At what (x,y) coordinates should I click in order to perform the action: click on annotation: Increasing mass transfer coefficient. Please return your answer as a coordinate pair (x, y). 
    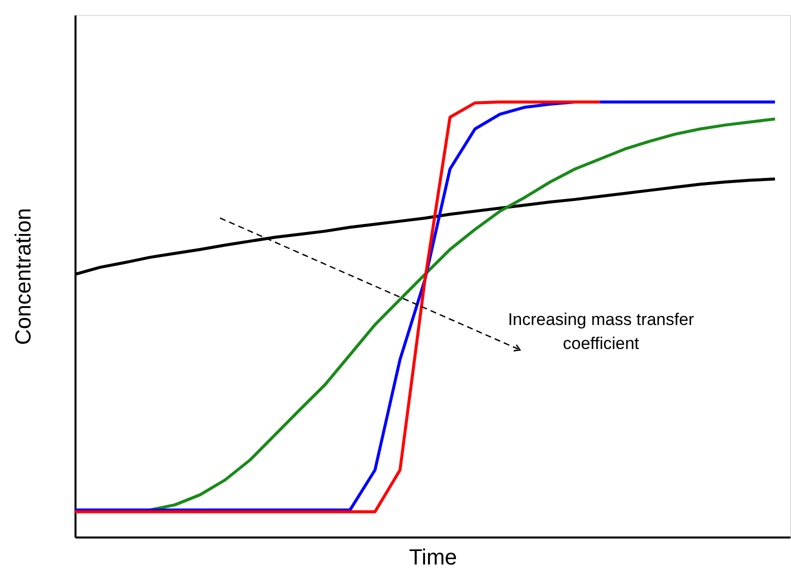
    Looking at the image, I should click on (601, 331).